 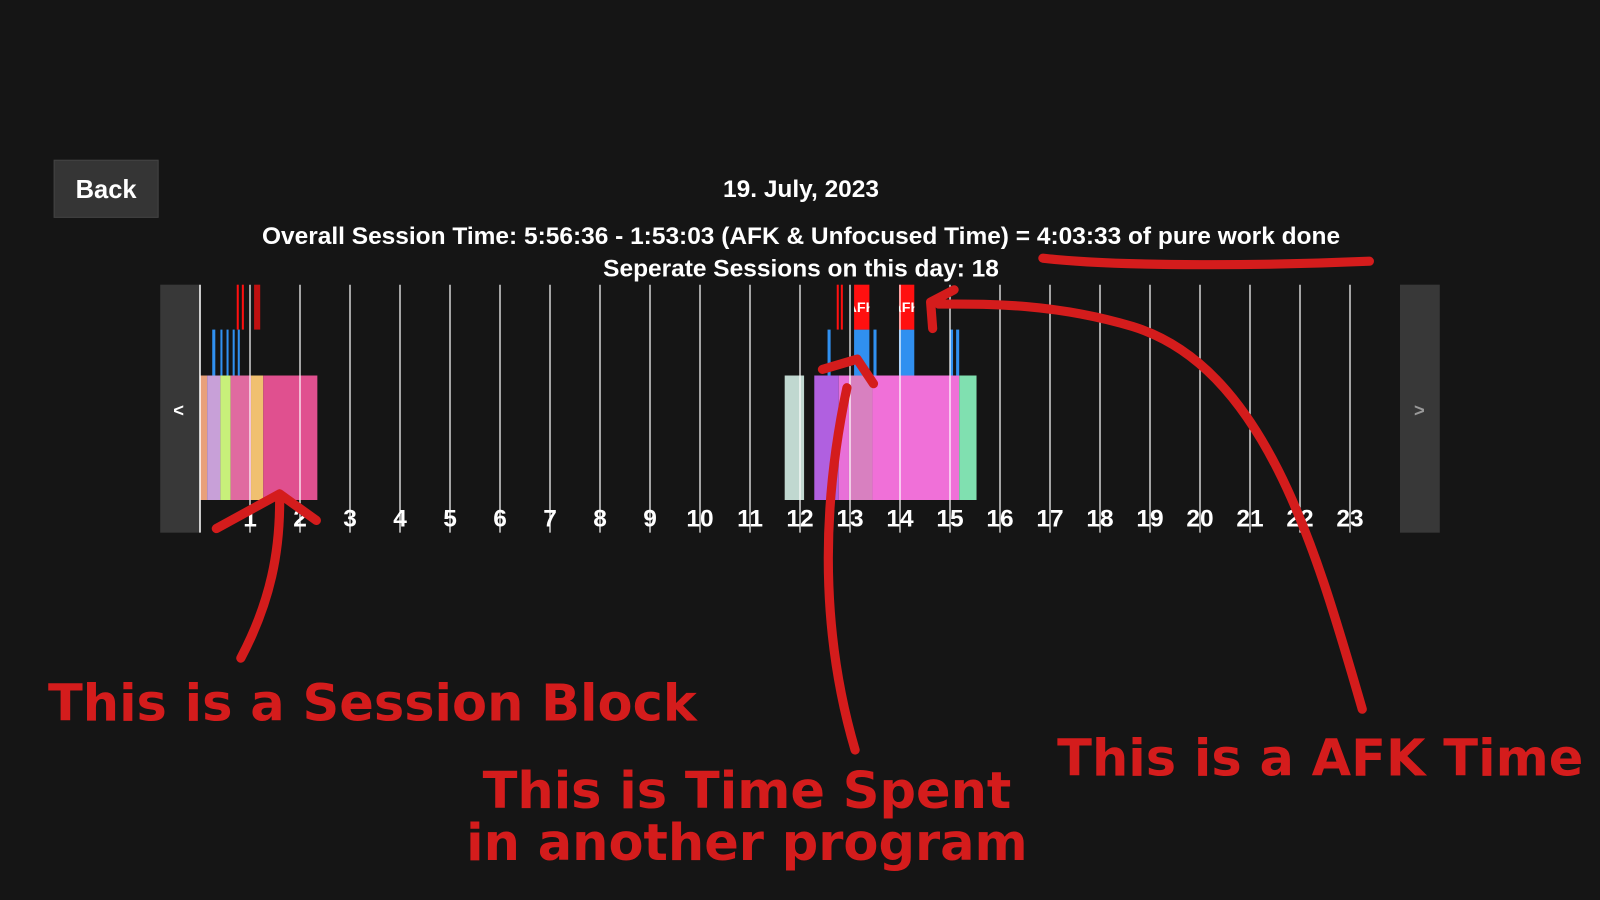 I want to click on hour-label: 10, so click(x=699, y=519).